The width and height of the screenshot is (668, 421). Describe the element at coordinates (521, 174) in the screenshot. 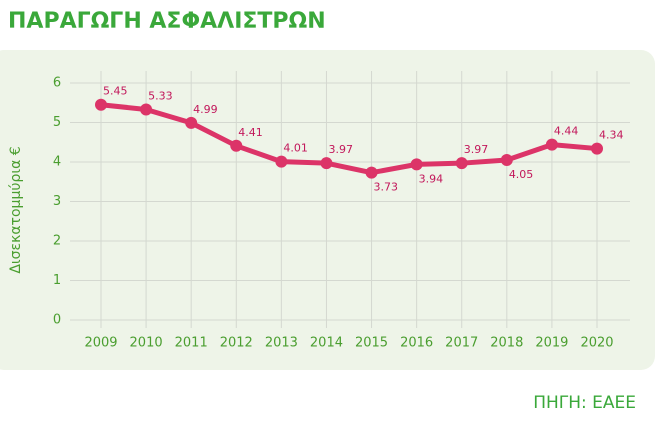

I see `value-label: 4.05` at that location.